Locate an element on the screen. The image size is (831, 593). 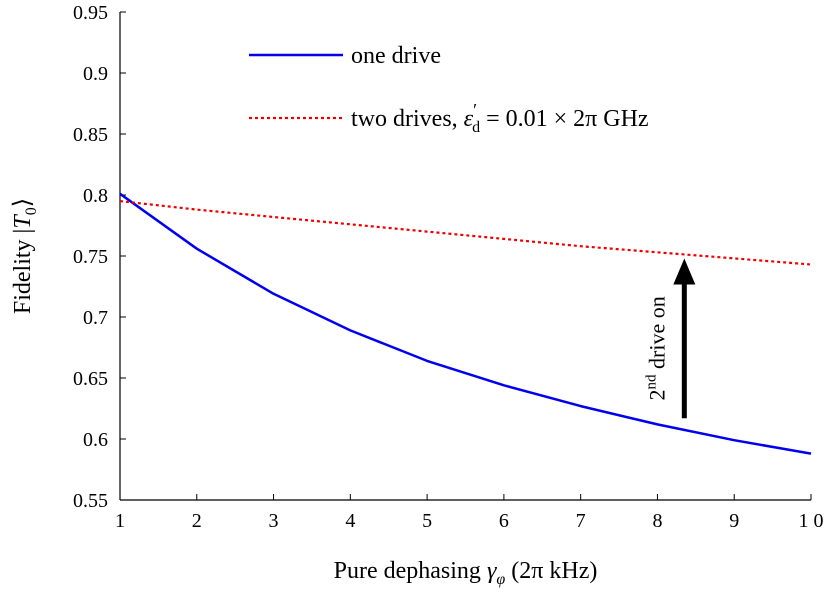
y-tick-label: 0.6 is located at coordinates (95, 440).